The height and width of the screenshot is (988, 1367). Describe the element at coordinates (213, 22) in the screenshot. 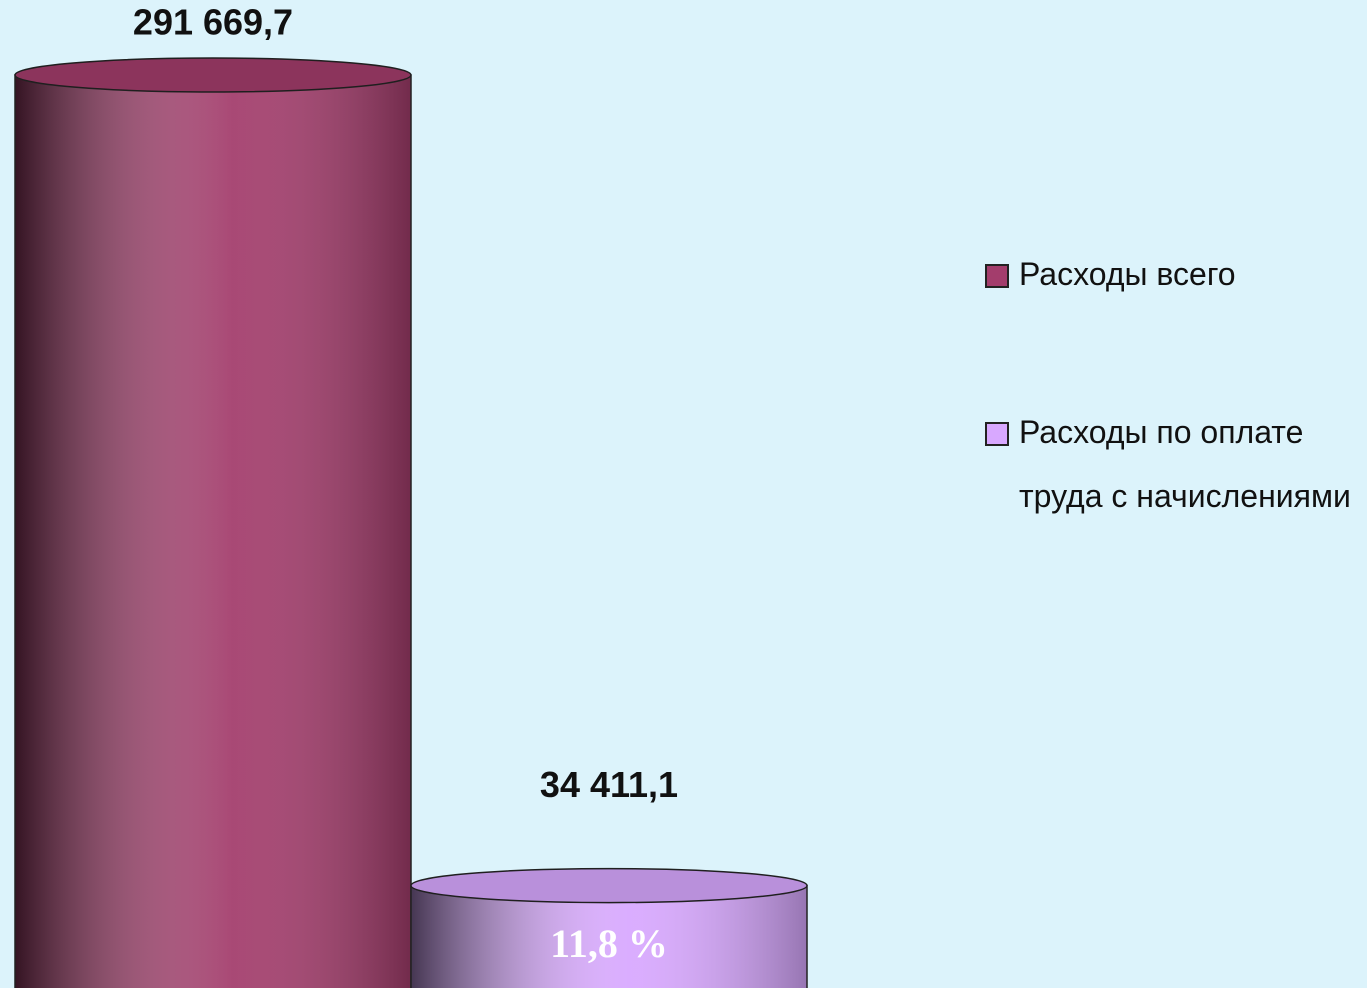

I see `value-label: 291 669,7` at that location.